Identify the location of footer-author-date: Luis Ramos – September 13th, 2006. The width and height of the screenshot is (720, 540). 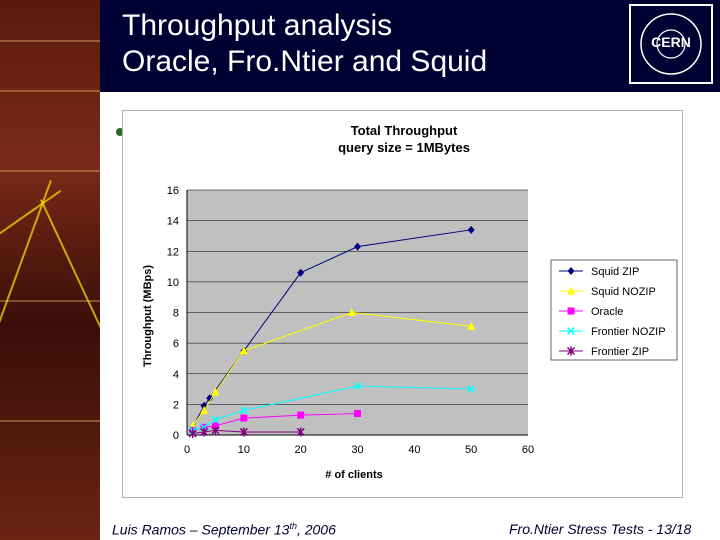
(224, 529).